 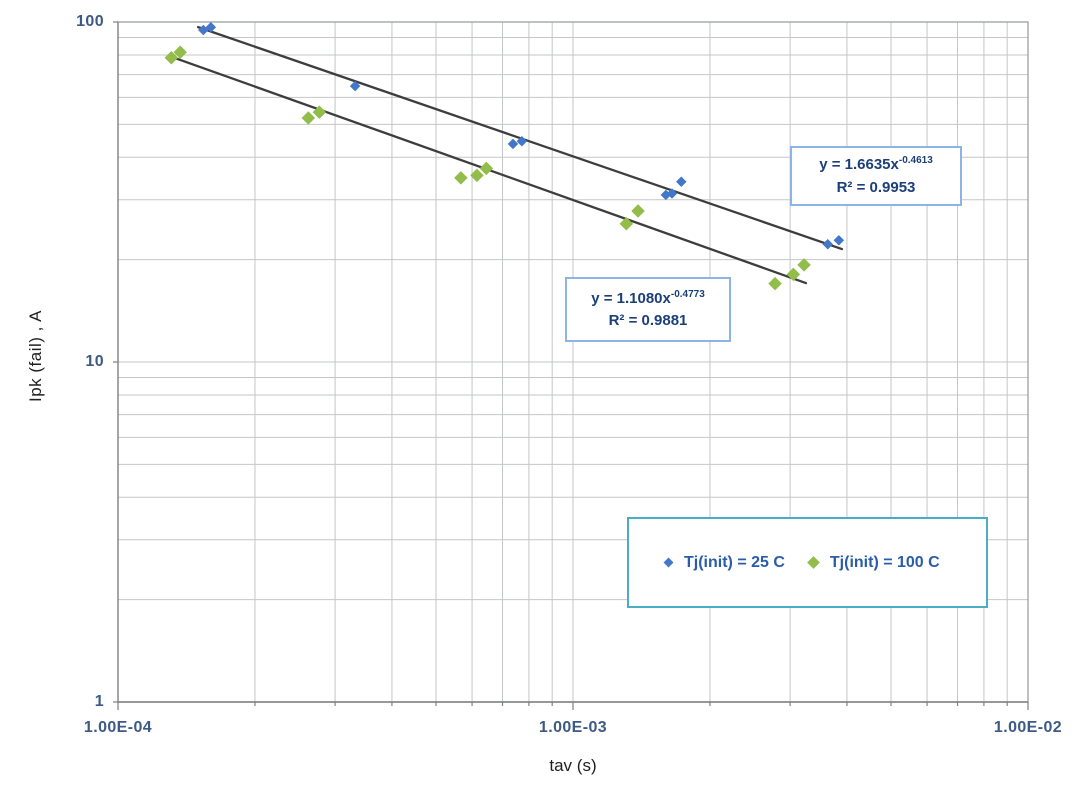 What do you see at coordinates (734, 562) in the screenshot?
I see `legend-label: Tj(init) = 25 C` at bounding box center [734, 562].